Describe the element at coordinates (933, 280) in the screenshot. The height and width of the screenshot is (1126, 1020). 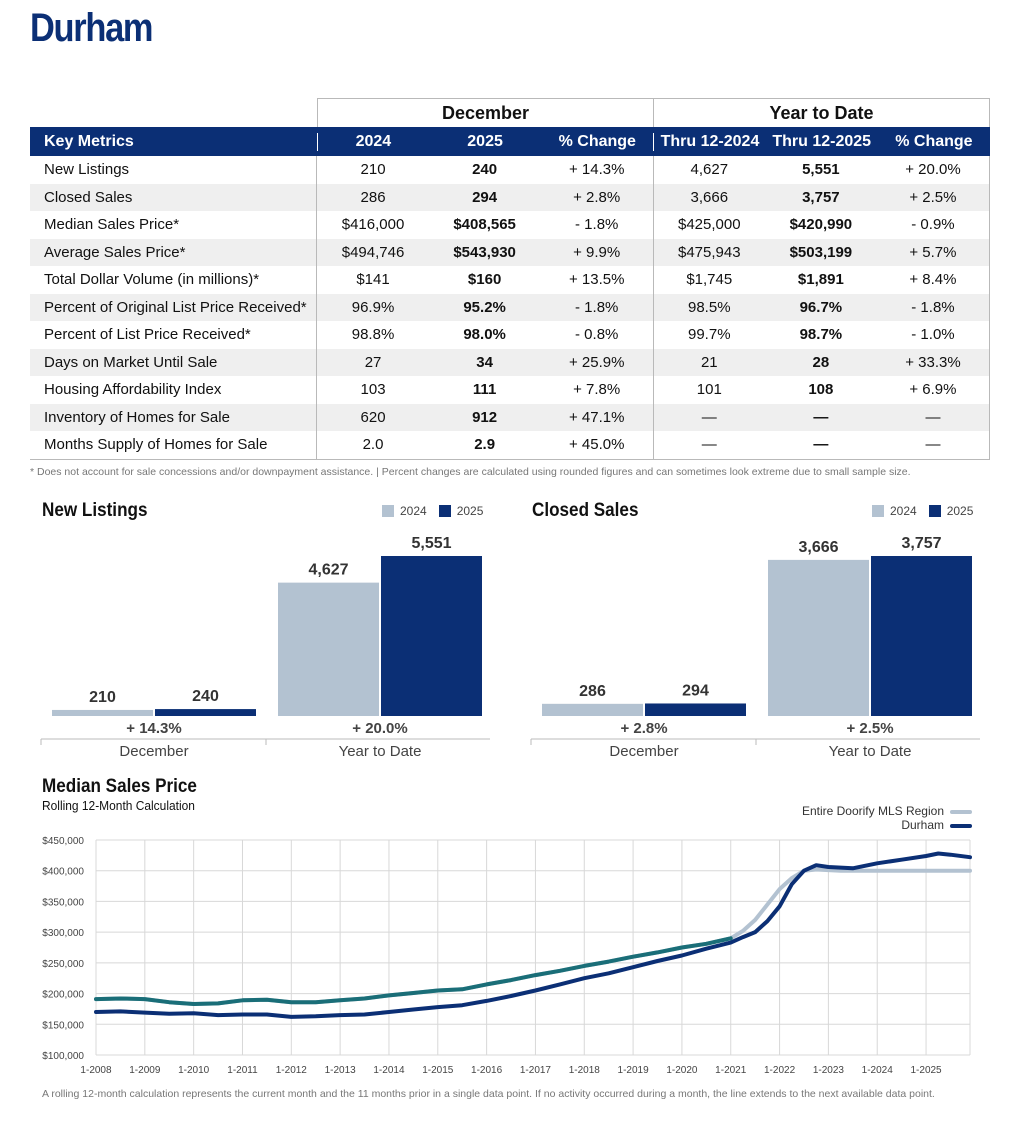
I see `table-cell: + 8.4%` at that location.